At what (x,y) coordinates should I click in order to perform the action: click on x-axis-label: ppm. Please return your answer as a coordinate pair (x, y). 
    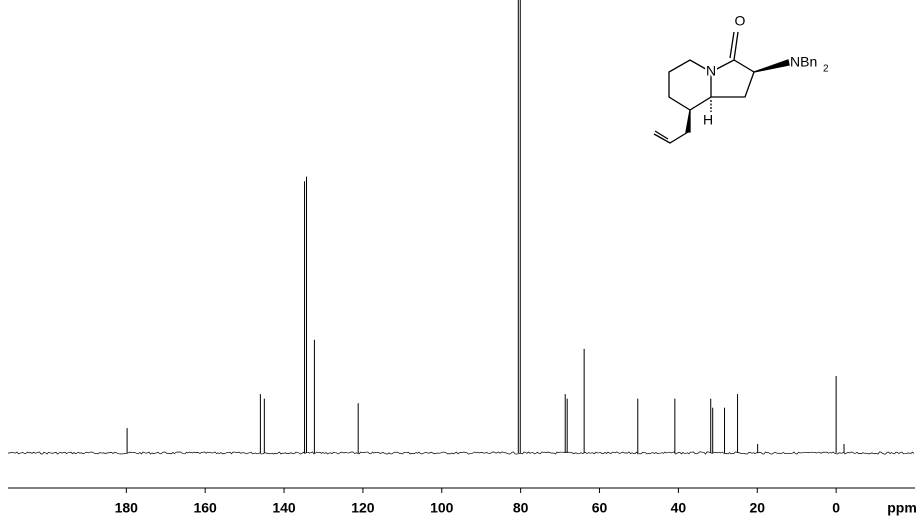
    Looking at the image, I should click on (902, 508).